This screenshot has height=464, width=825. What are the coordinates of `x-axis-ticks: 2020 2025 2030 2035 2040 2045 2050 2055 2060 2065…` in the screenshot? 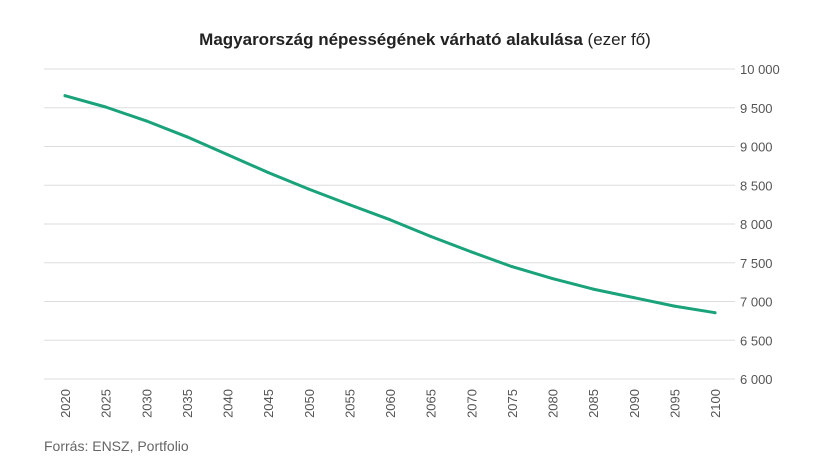 It's located at (390, 403).